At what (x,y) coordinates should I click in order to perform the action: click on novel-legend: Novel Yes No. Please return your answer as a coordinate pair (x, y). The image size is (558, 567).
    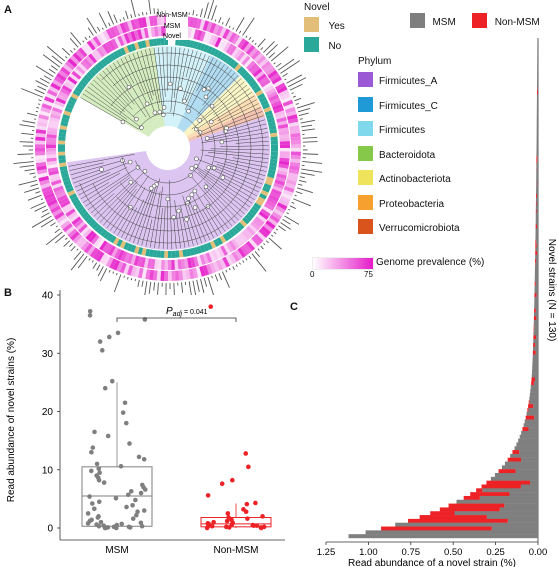
    Looking at the image, I should click on (324, 29).